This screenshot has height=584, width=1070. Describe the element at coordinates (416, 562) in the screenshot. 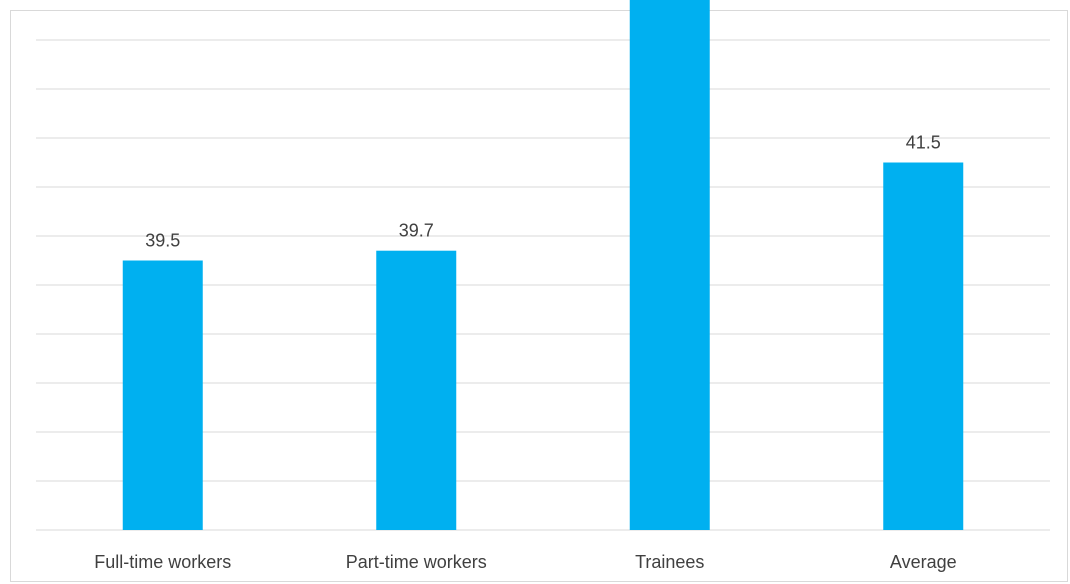

I see `x-tick-label: Part-time workers` at that location.